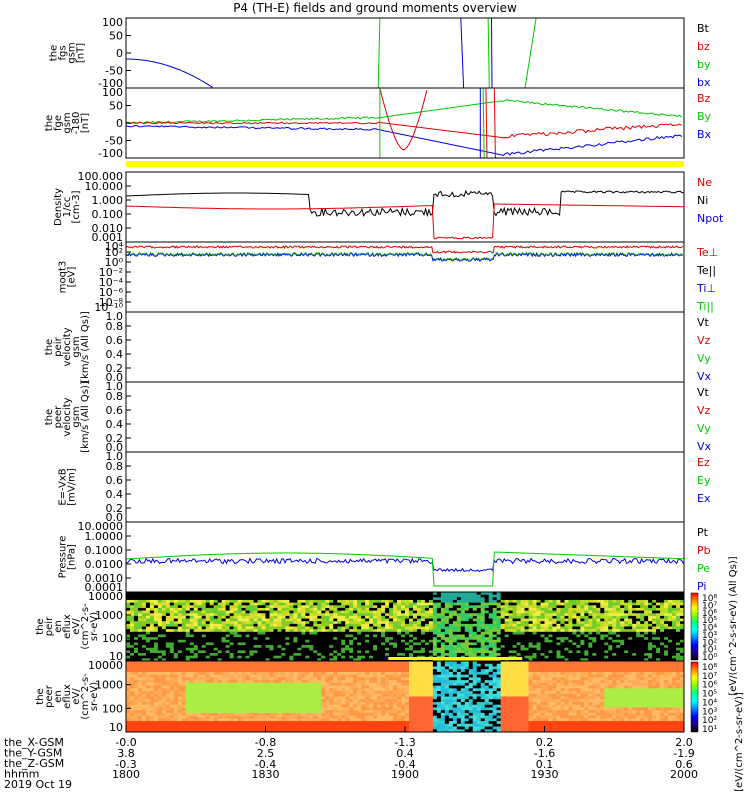  Describe the element at coordinates (21, 774) in the screenshot. I see `x-row-label: hhmm` at that location.